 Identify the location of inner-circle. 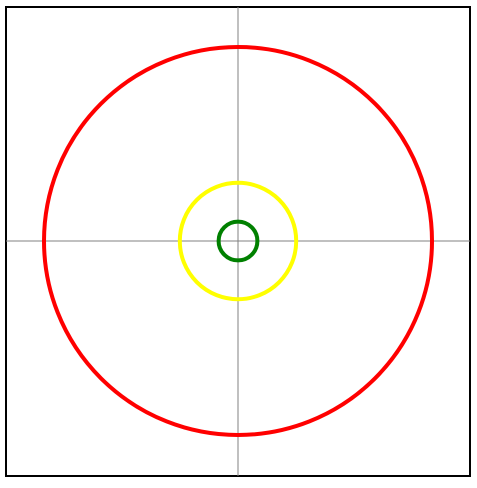
(238, 241).